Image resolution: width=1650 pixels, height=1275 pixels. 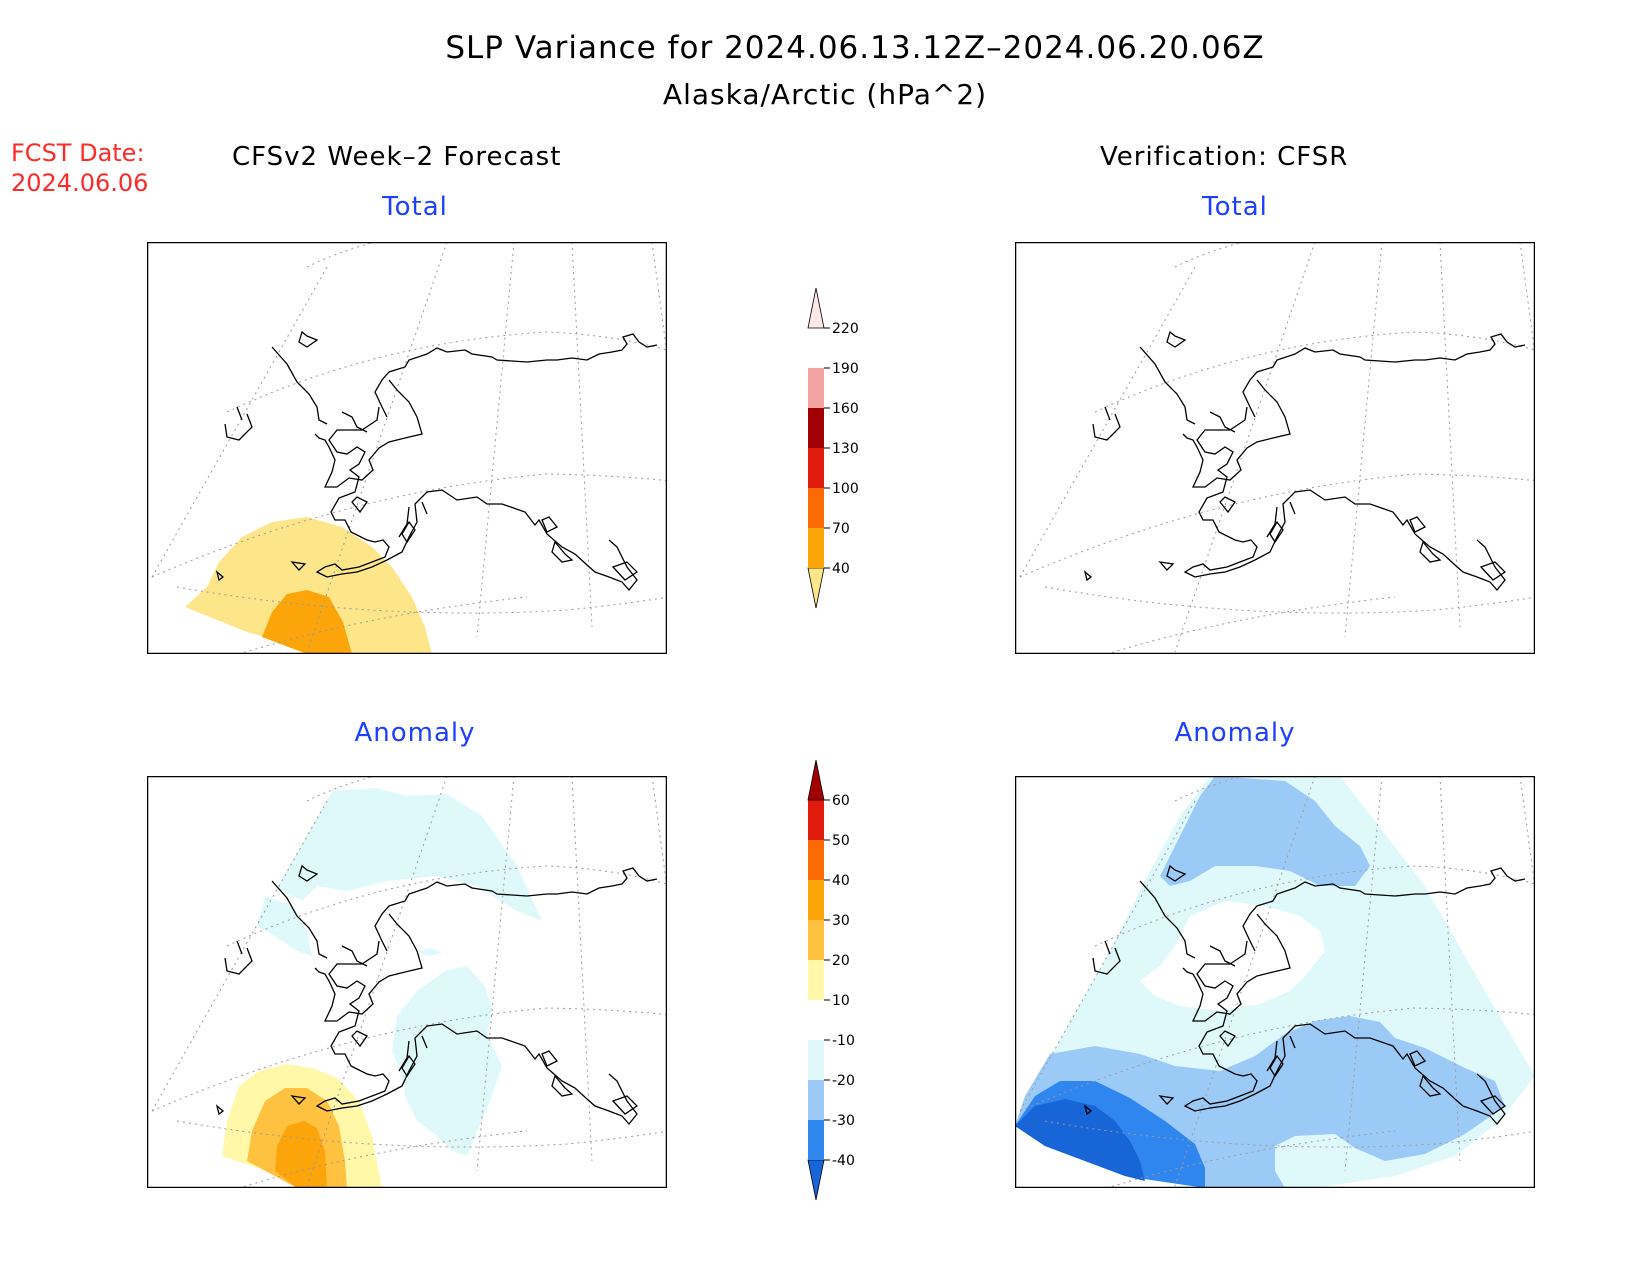 I want to click on anomaly-colorbar: -40 -30 -20 -10 10 20 30 40 50 60, so click(x=831, y=980).